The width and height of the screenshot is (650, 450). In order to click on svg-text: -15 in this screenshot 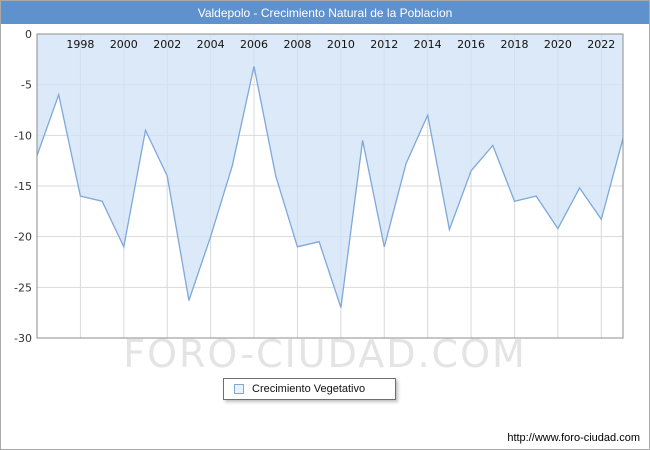, I will do `click(23, 186)`.